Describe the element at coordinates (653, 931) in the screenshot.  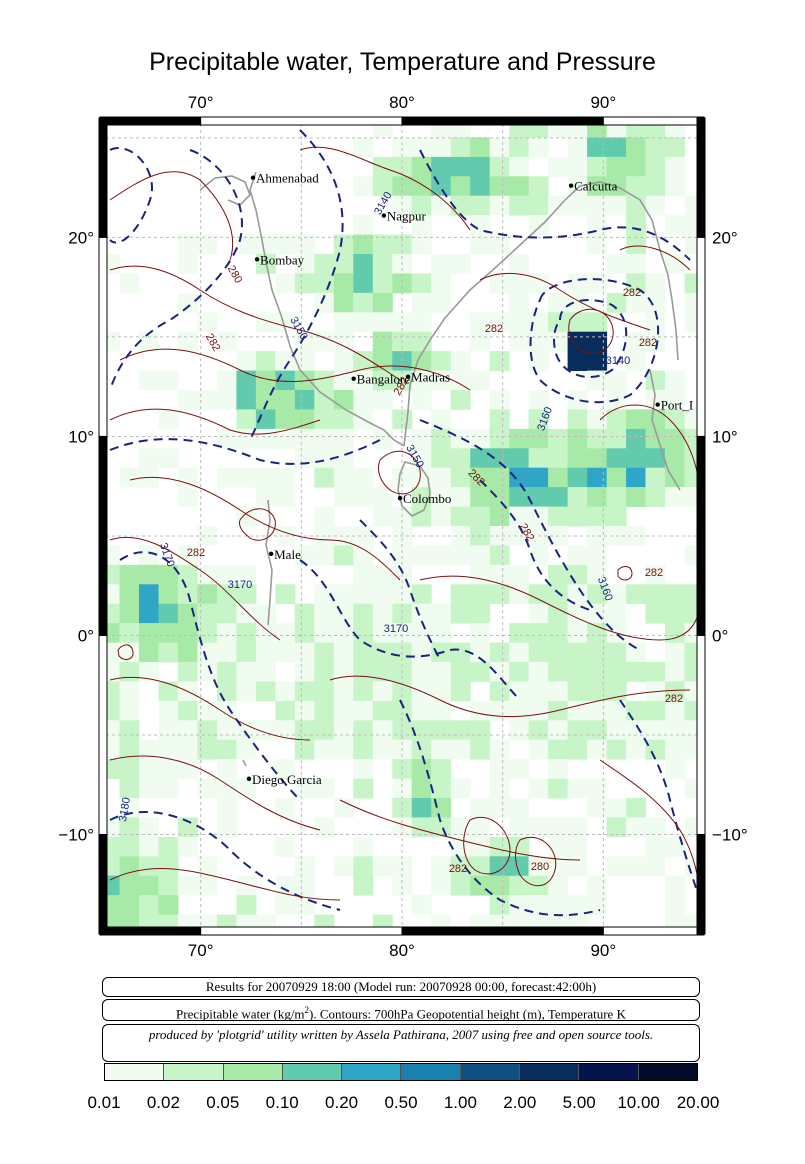
I see `frame-bar-bottom` at that location.